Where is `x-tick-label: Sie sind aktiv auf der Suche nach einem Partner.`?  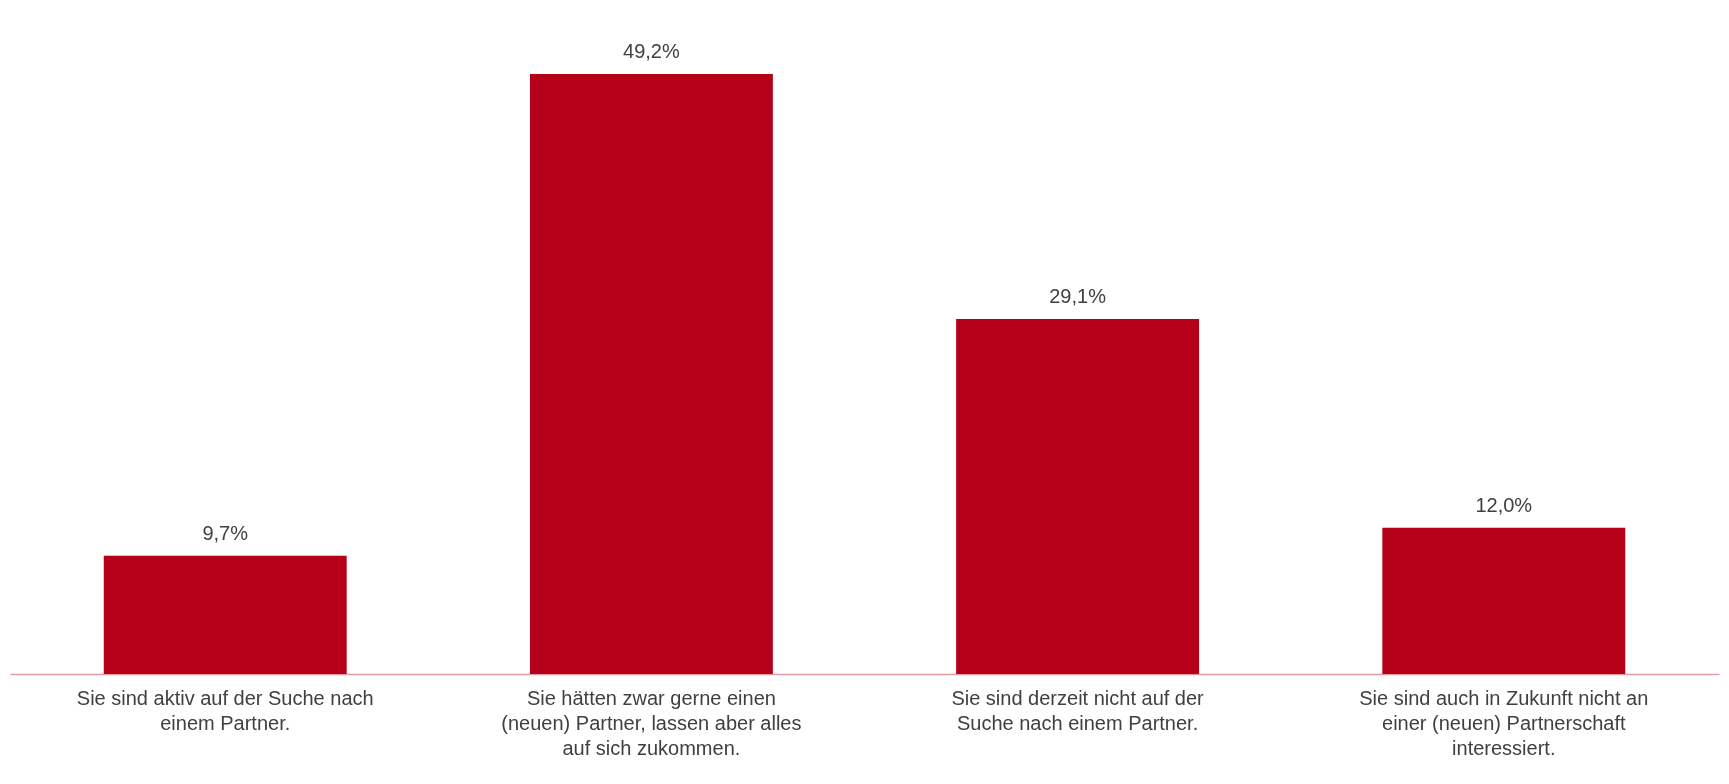 x-tick-label: Sie sind aktiv auf der Suche nach einem Partner. is located at coordinates (225, 710).